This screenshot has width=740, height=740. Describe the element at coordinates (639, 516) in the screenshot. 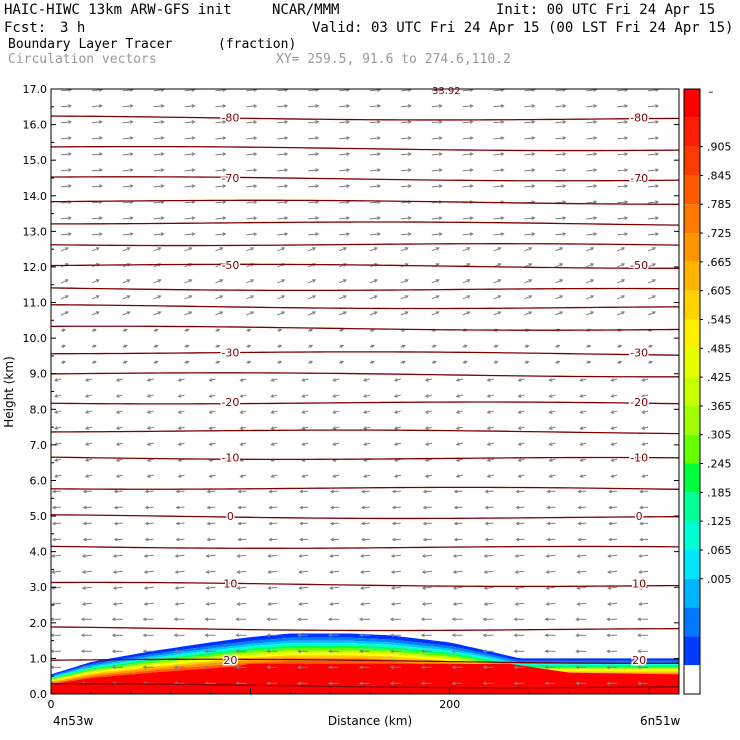

I see `contour-label: 0` at that location.